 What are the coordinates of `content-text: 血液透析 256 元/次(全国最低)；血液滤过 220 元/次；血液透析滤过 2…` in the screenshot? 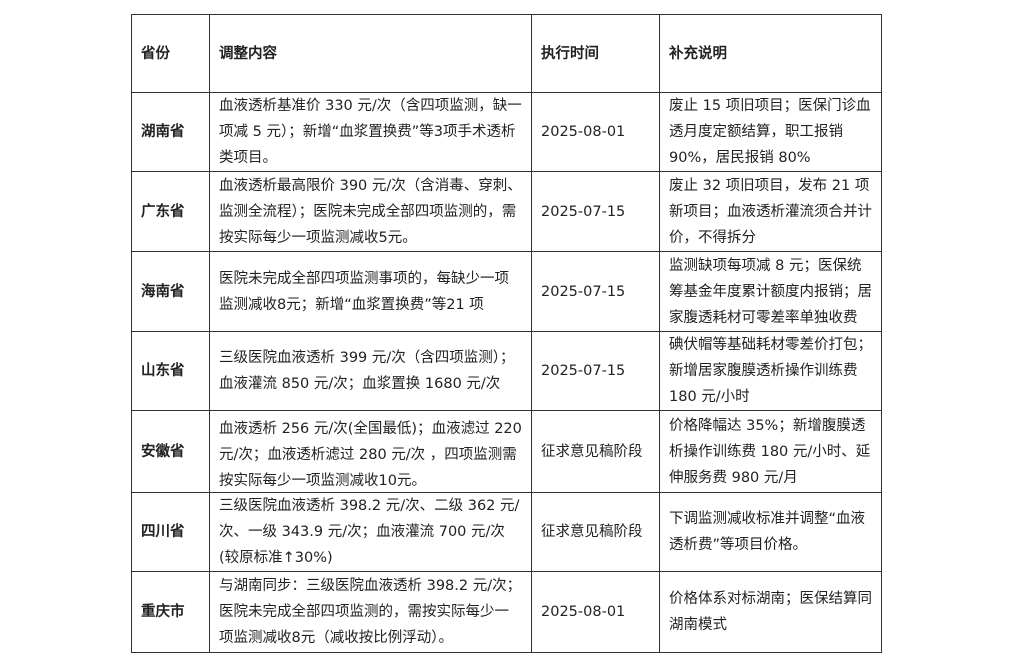 It's located at (370, 454).